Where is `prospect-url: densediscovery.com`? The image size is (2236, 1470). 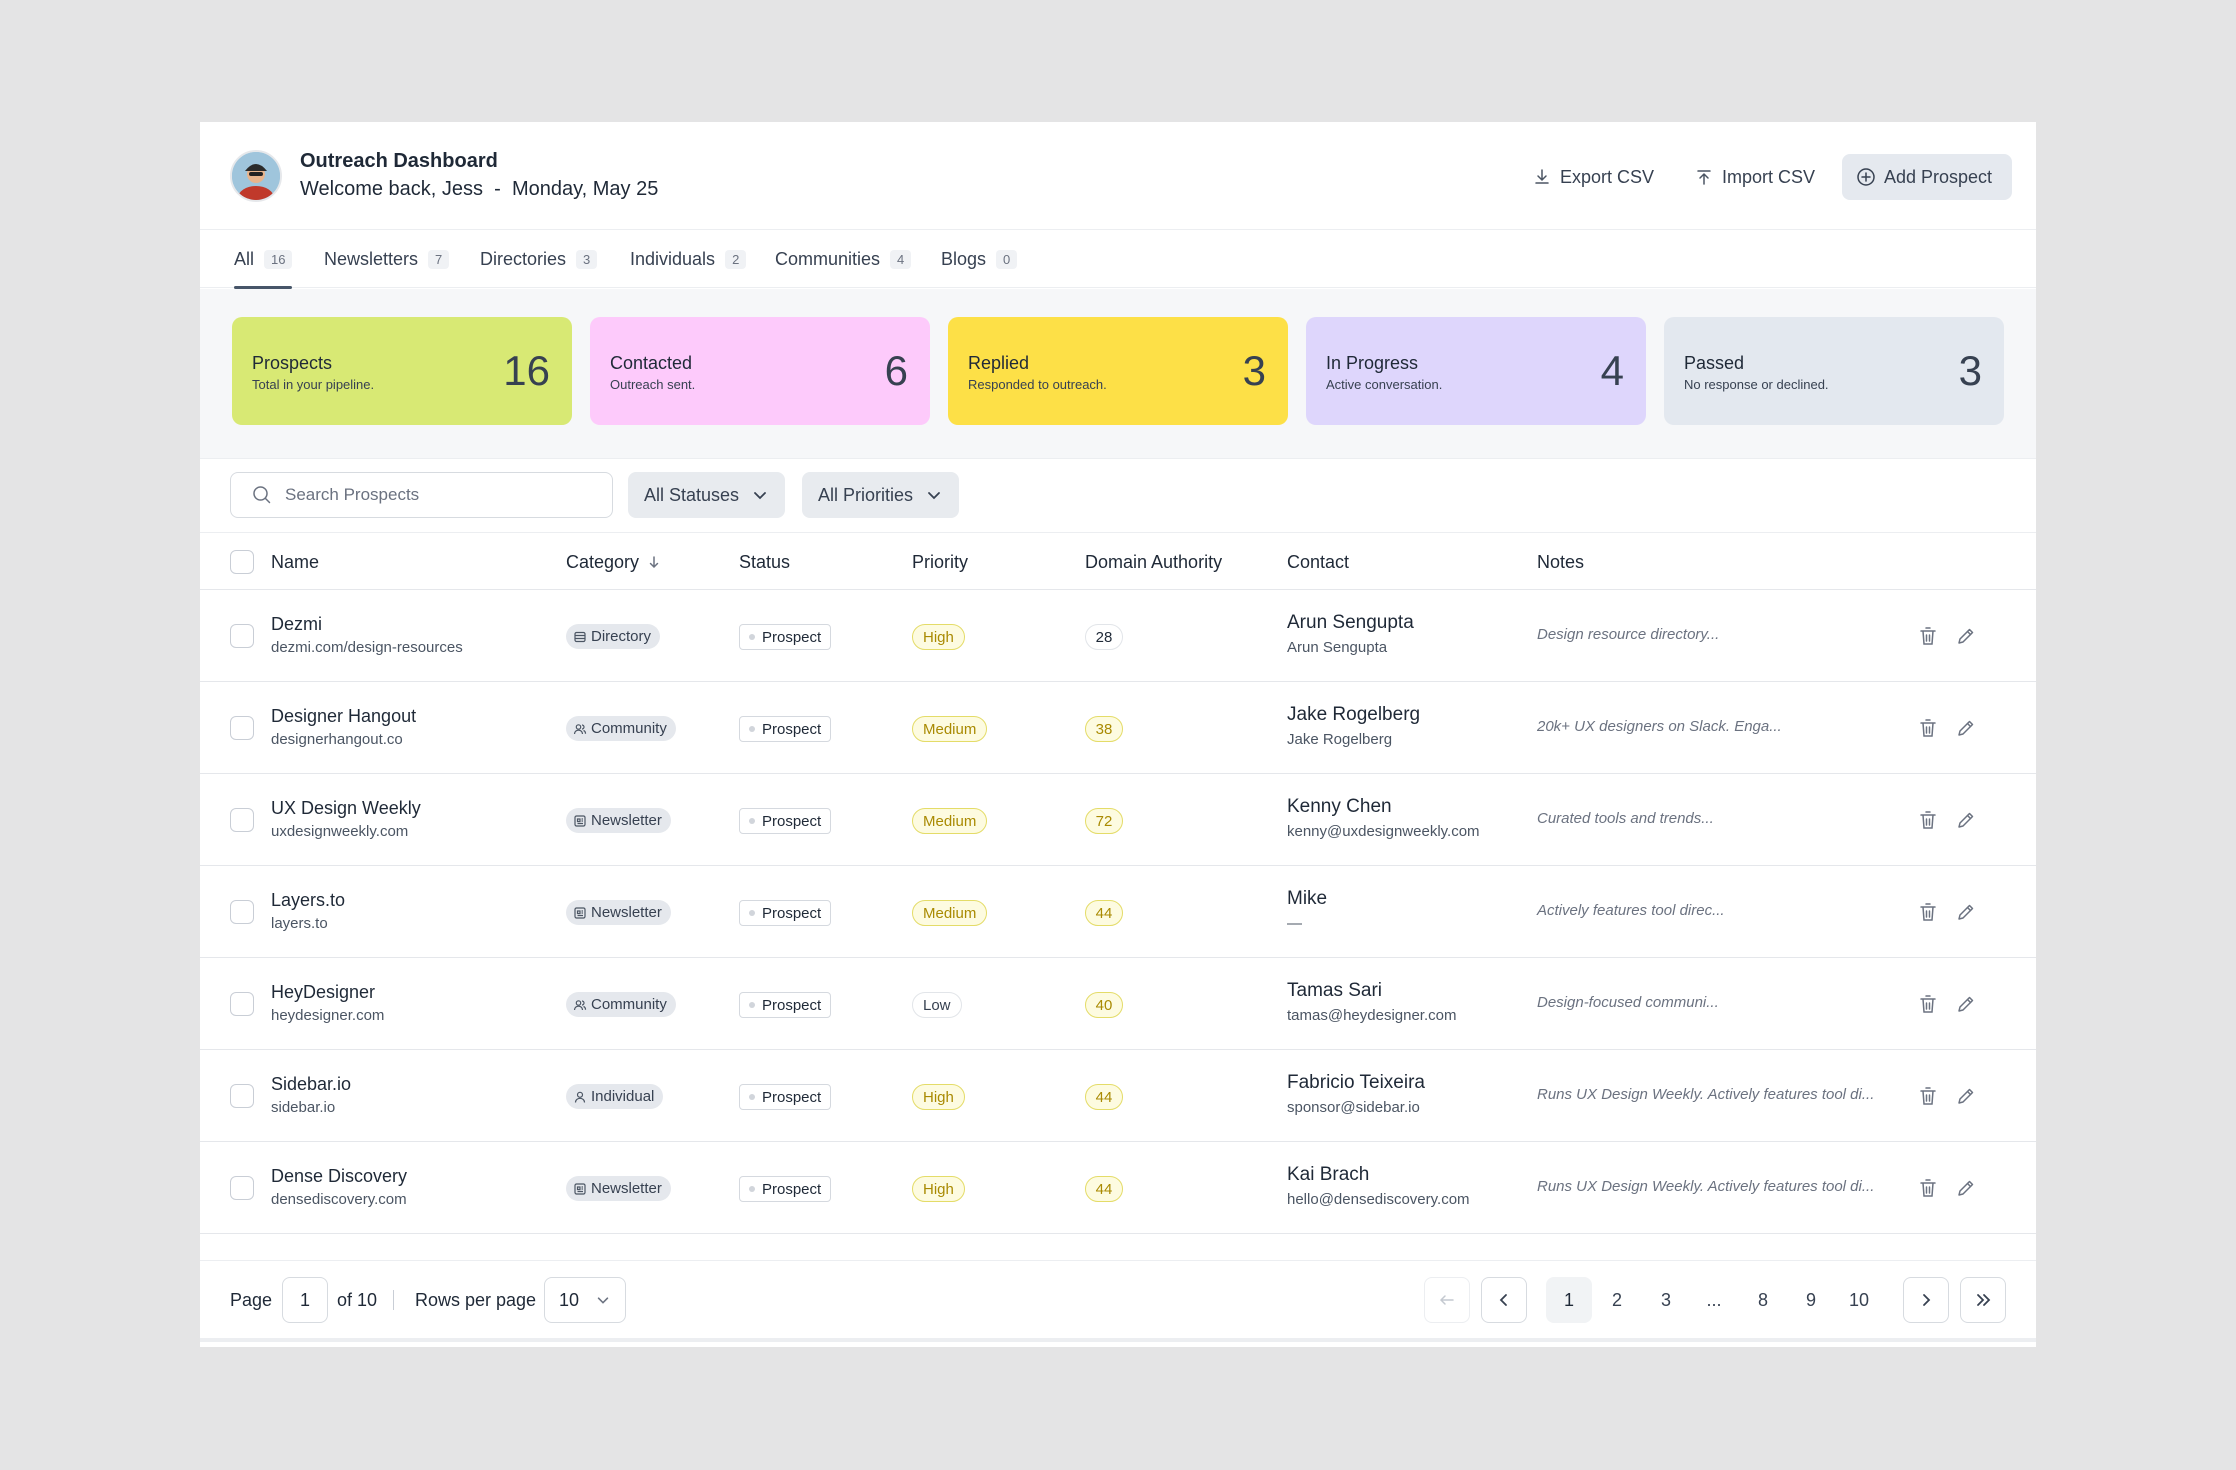 prospect-url: densediscovery.com is located at coordinates (339, 1199).